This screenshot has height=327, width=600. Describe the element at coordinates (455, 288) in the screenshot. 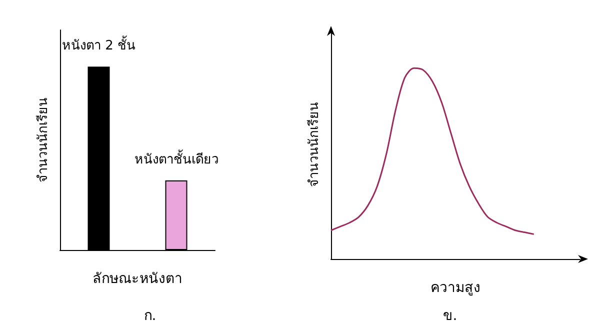

I see `x-axis-title: ความสูง` at that location.